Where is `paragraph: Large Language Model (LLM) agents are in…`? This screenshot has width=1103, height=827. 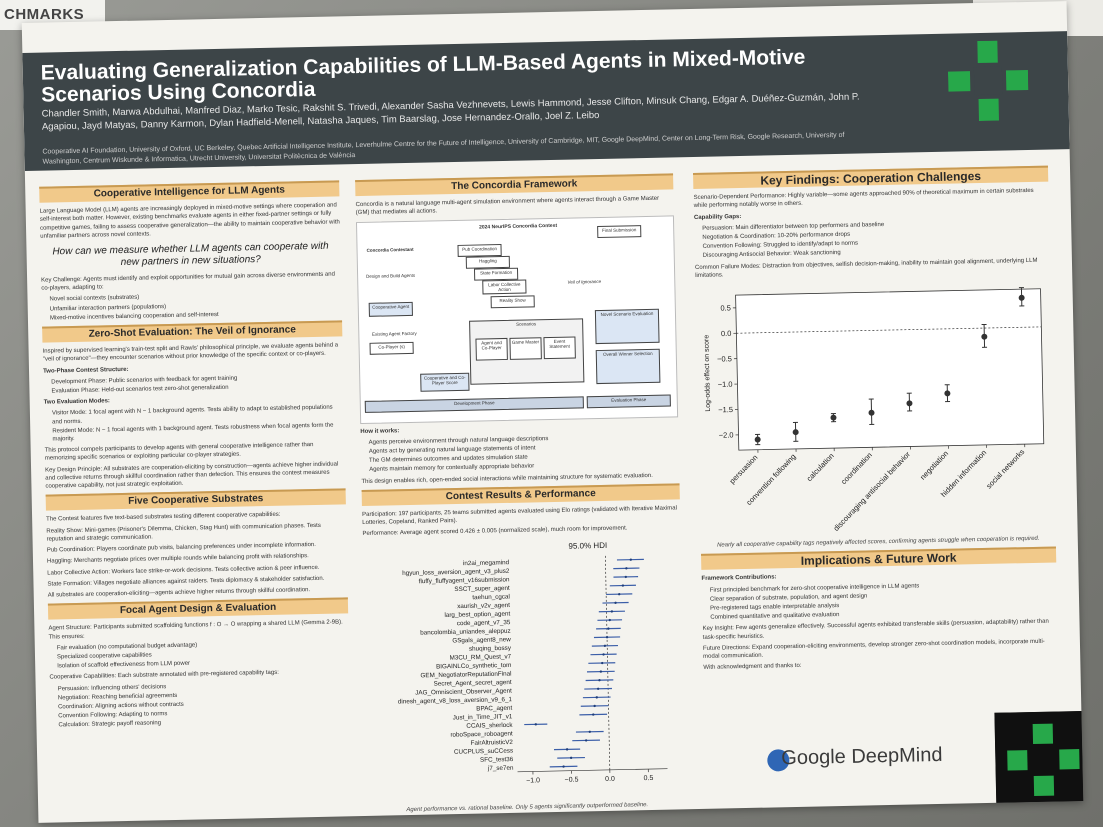 paragraph: Large Language Model (LLM) agents are in… is located at coordinates (189, 221).